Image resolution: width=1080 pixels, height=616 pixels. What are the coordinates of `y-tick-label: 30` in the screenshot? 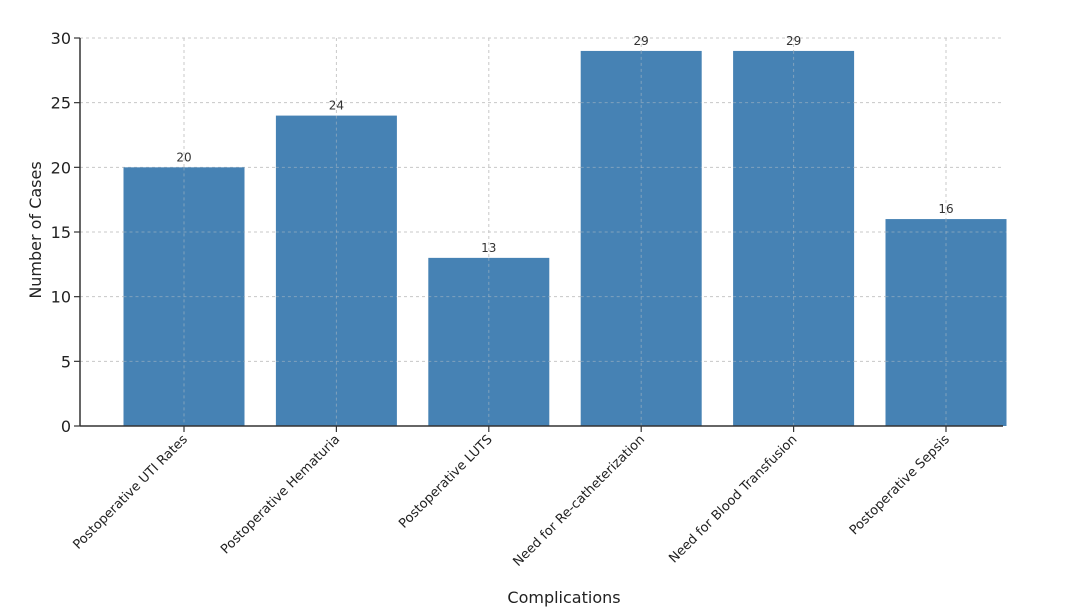 It's located at (61, 38).